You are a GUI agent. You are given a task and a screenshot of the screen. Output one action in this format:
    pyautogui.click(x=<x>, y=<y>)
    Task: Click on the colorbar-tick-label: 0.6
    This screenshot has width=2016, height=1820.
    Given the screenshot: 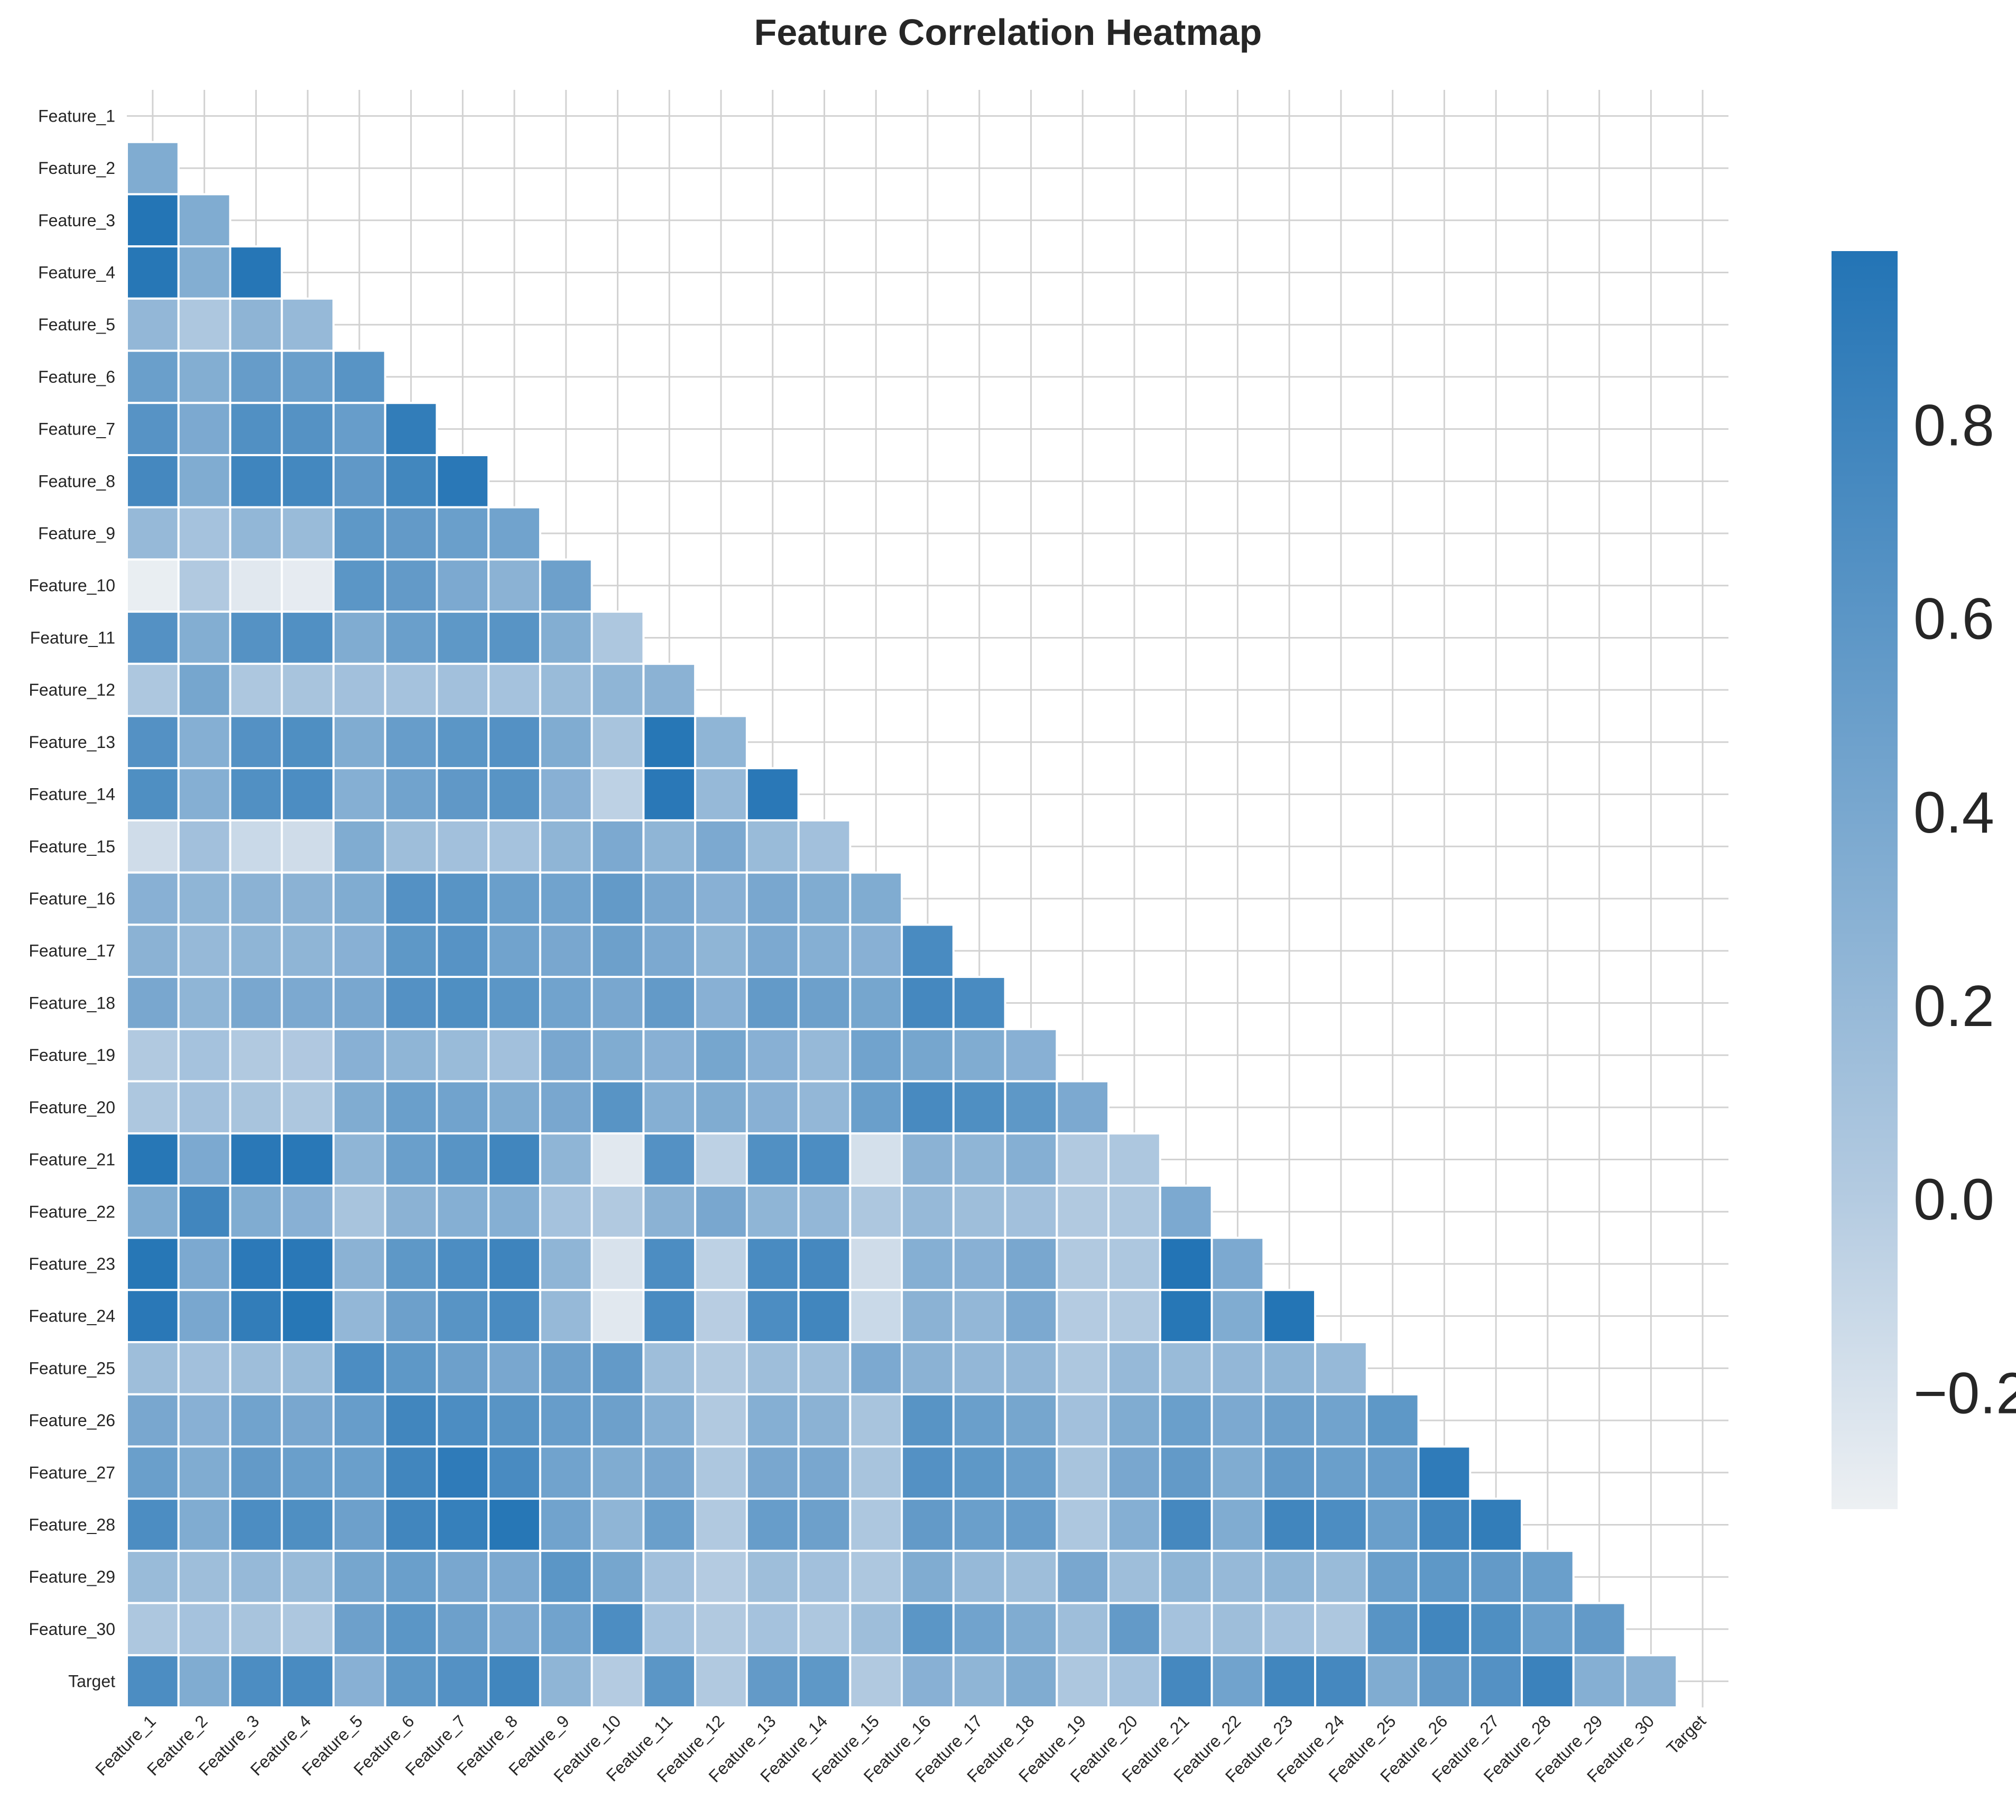 What is the action you would take?
    pyautogui.click(x=1953, y=619)
    